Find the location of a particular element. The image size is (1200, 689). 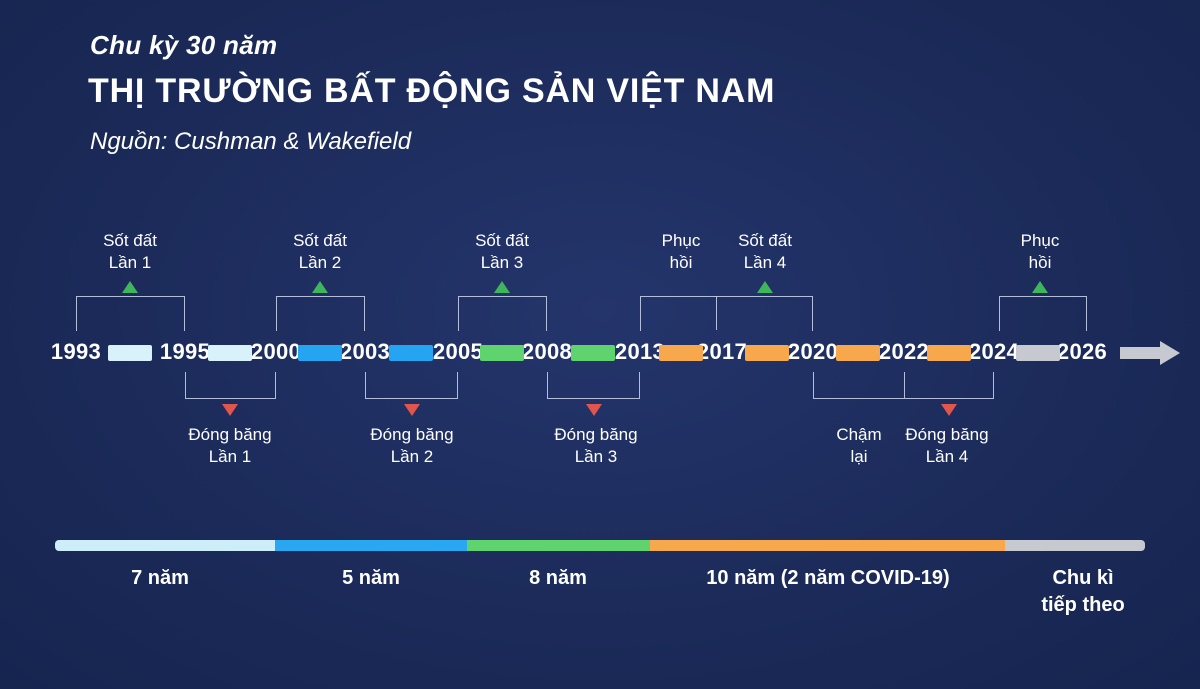

duration-bar-segment-7-nam is located at coordinates (165, 545).